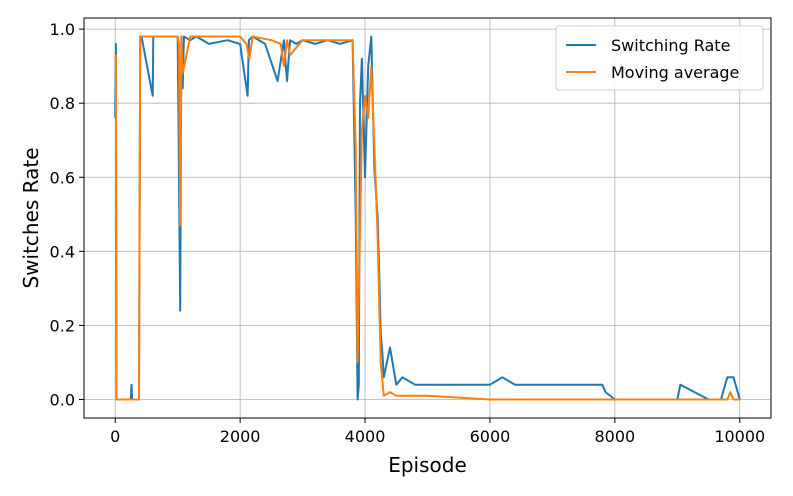 This screenshot has height=496, width=793. I want to click on x-tick-label: 10000, so click(739, 436).